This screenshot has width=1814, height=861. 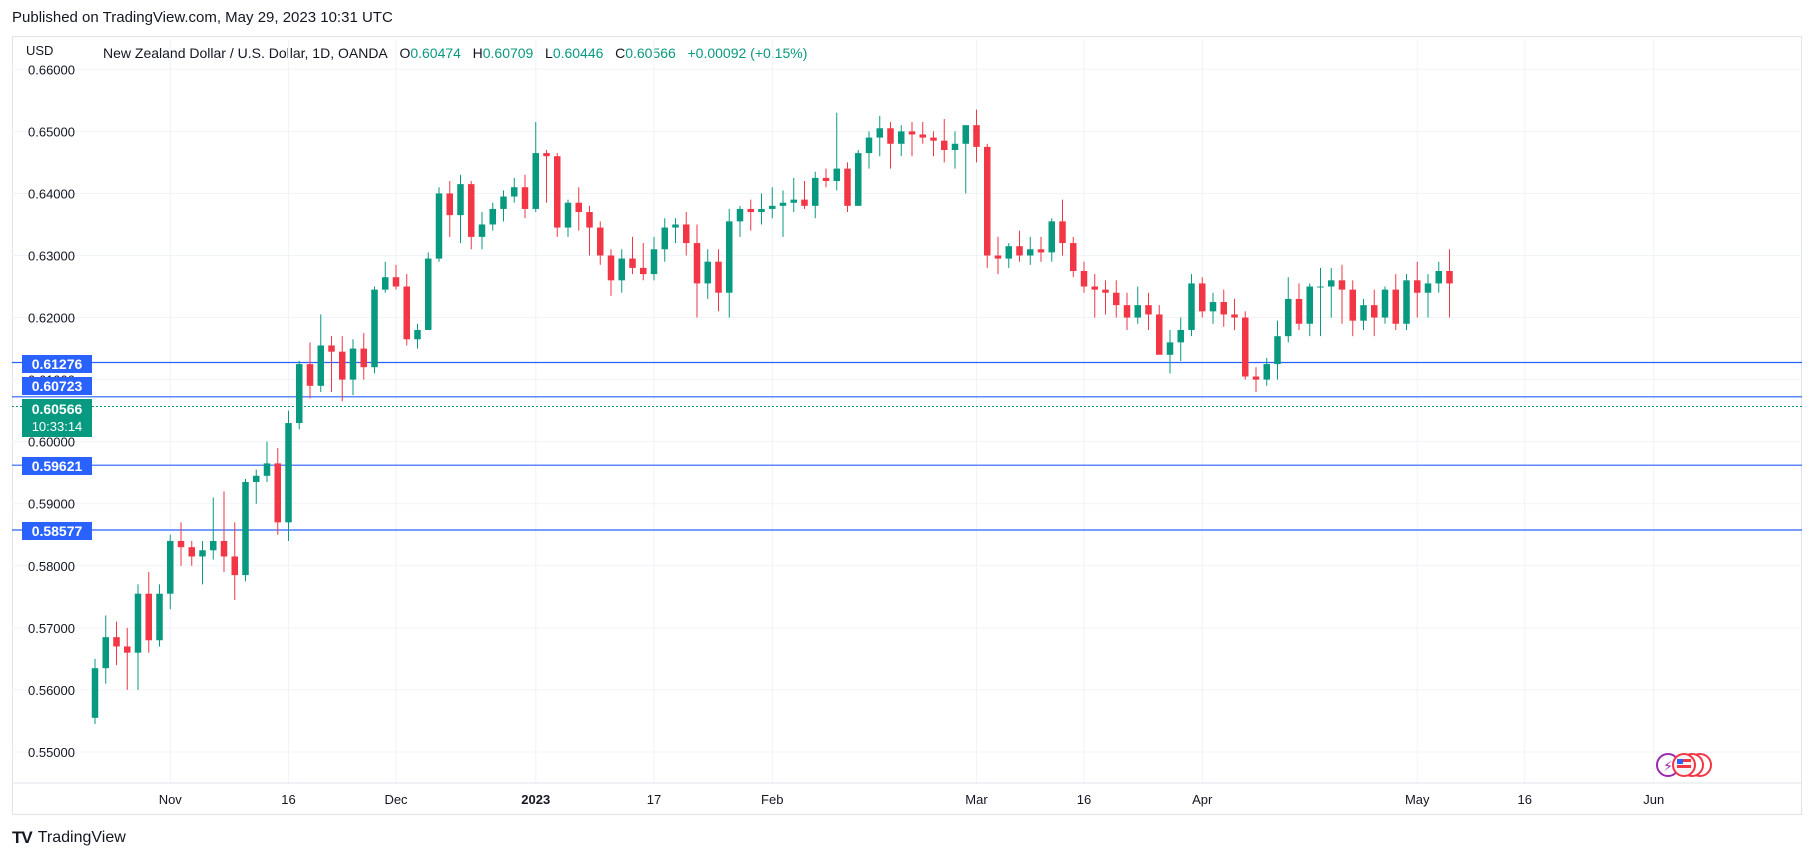 I want to click on low-value: 0.60446, so click(x=578, y=53).